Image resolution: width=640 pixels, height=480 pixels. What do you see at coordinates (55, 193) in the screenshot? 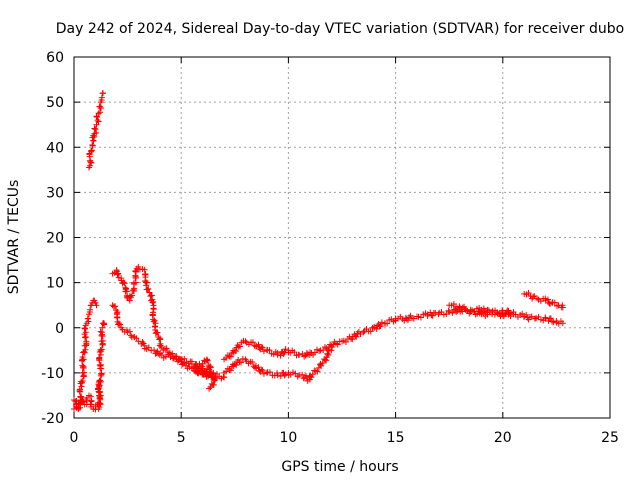
I see `y-tick-label: 30` at bounding box center [55, 193].